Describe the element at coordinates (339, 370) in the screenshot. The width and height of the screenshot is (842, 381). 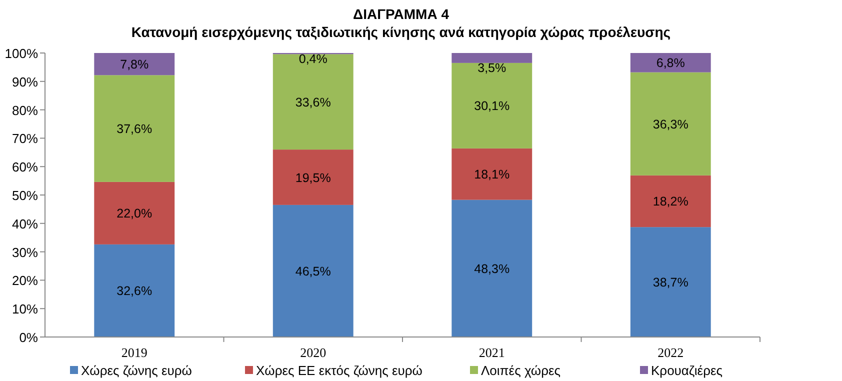
I see `legend-label: Χώρες ΕΕ εκτός ζώνης ευρώ` at that location.